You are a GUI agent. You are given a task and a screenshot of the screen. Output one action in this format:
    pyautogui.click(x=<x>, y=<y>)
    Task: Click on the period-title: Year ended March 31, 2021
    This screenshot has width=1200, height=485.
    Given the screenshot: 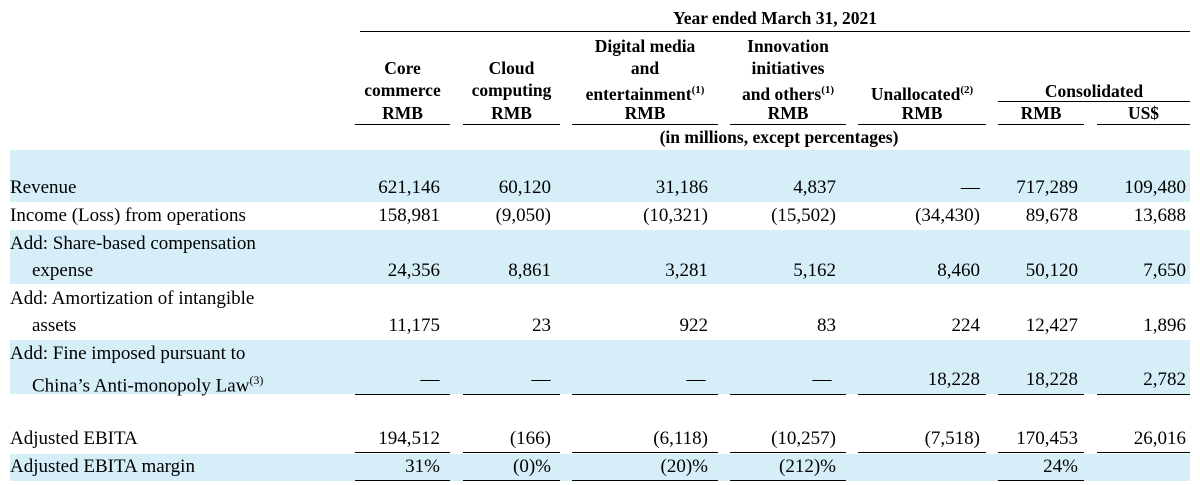 What is the action you would take?
    pyautogui.click(x=775, y=18)
    